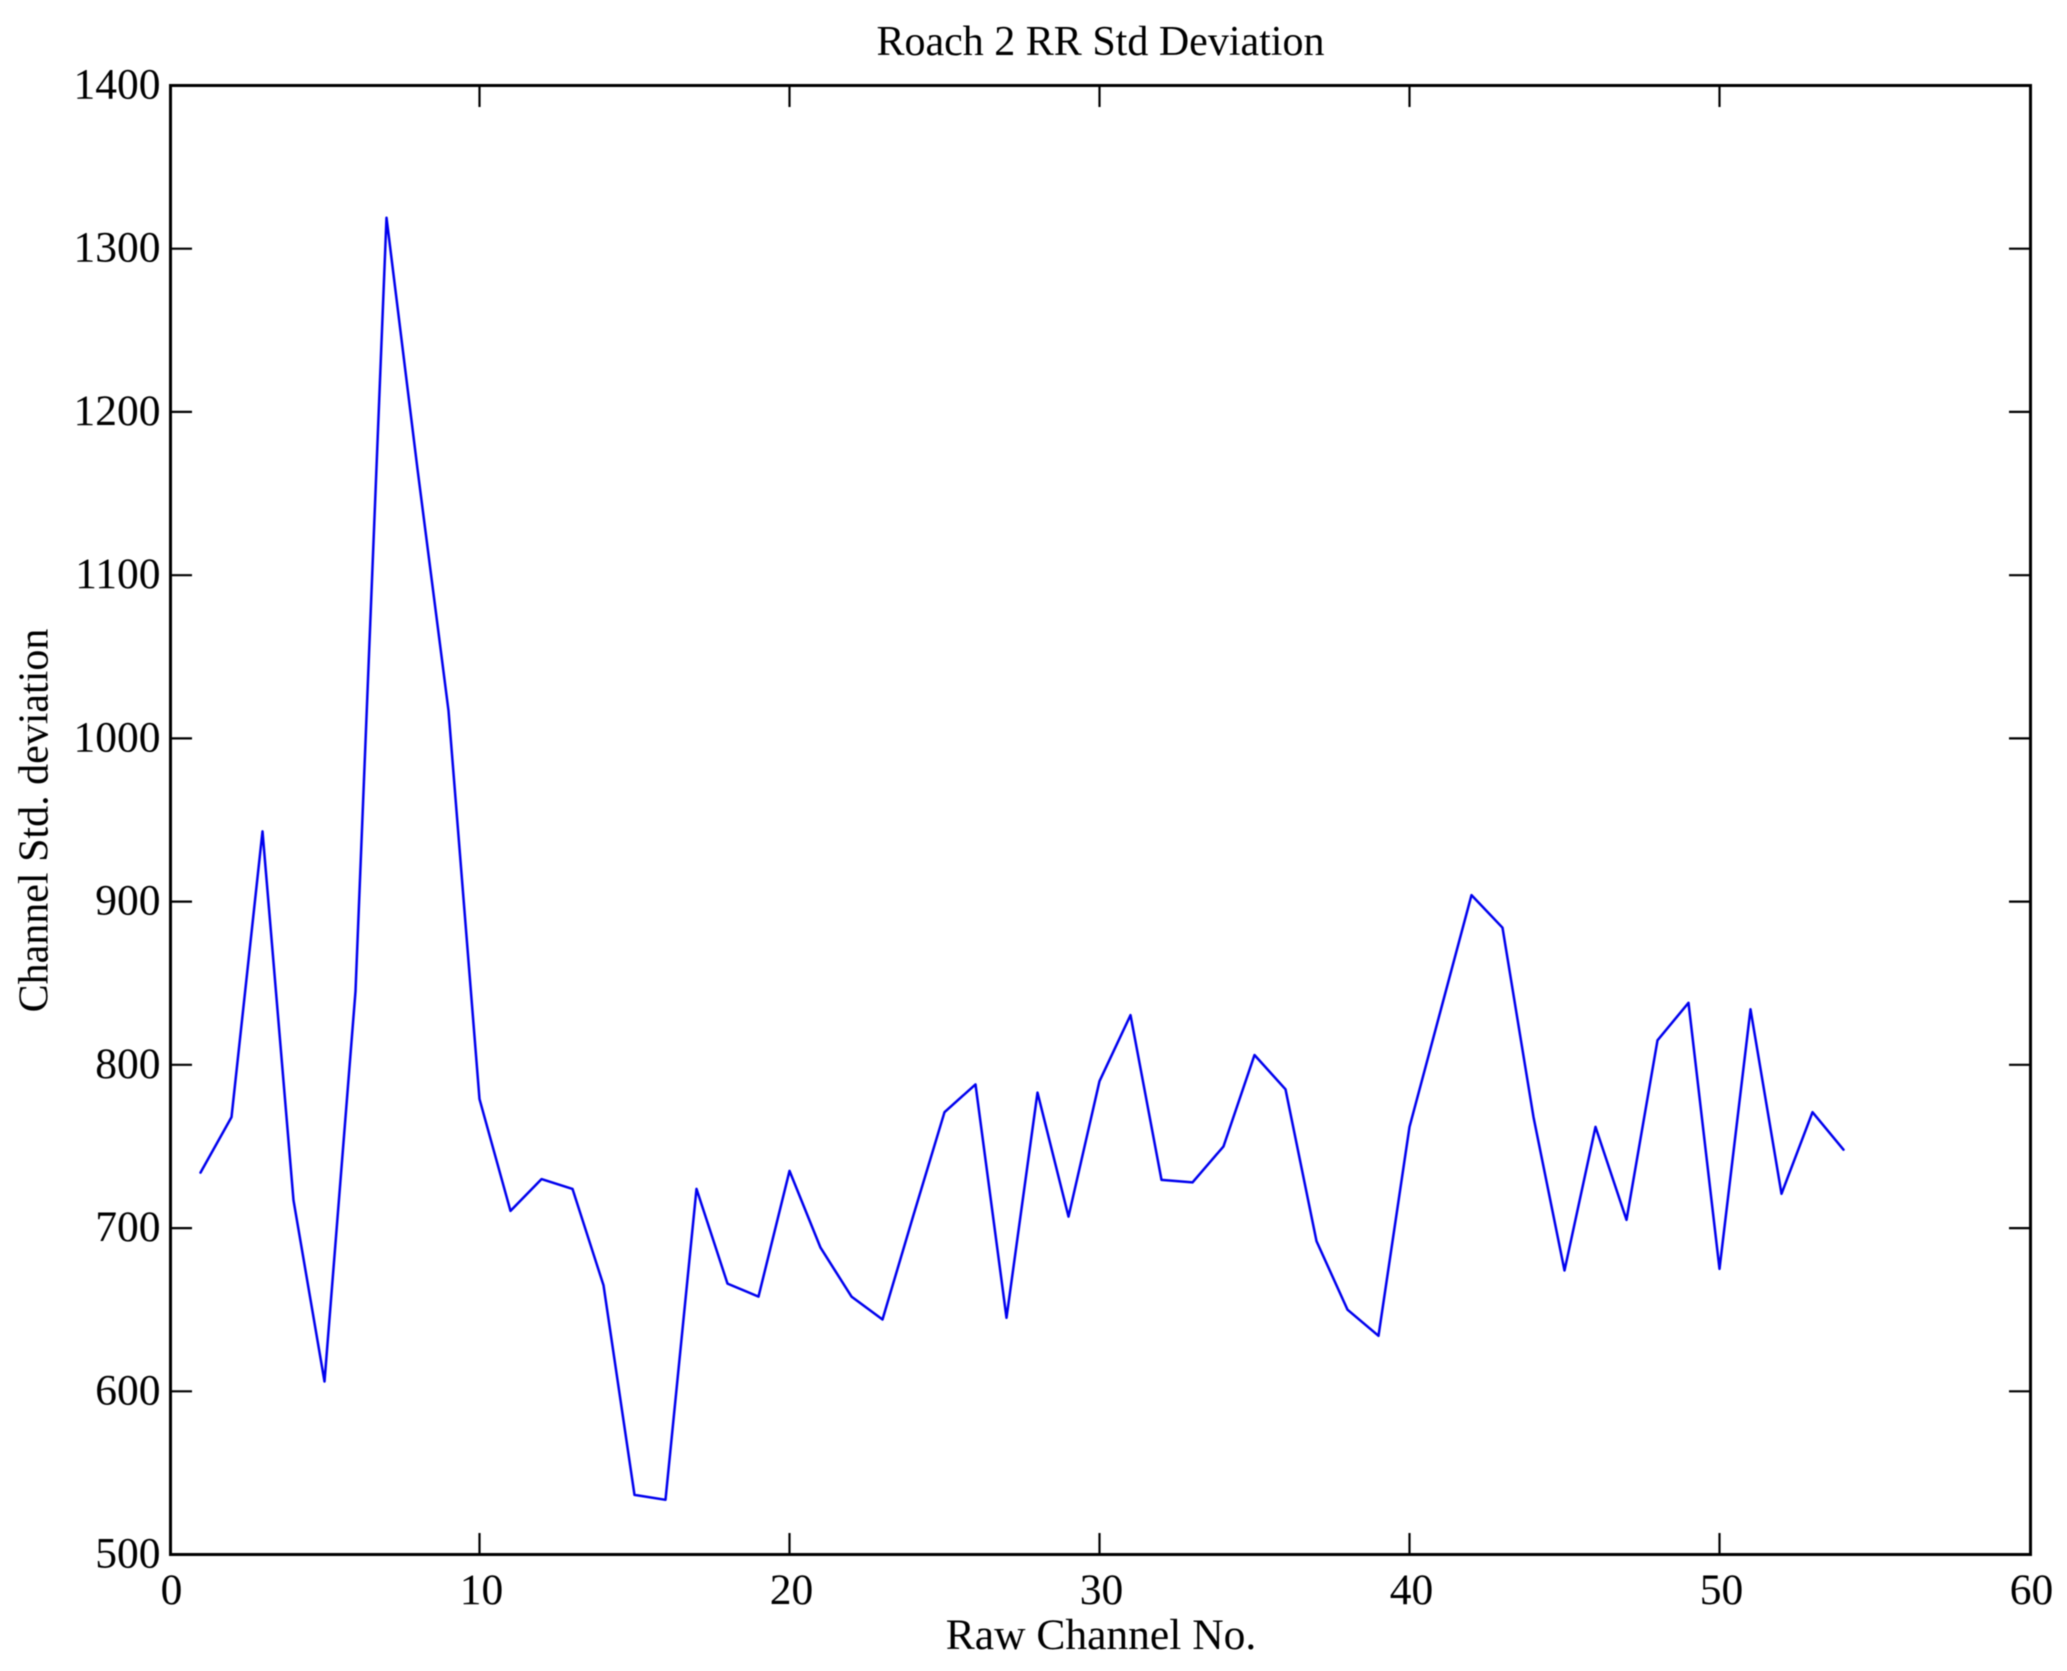 The image size is (2067, 1671). What do you see at coordinates (482, 1590) in the screenshot?
I see `svg-text: 10` at bounding box center [482, 1590].